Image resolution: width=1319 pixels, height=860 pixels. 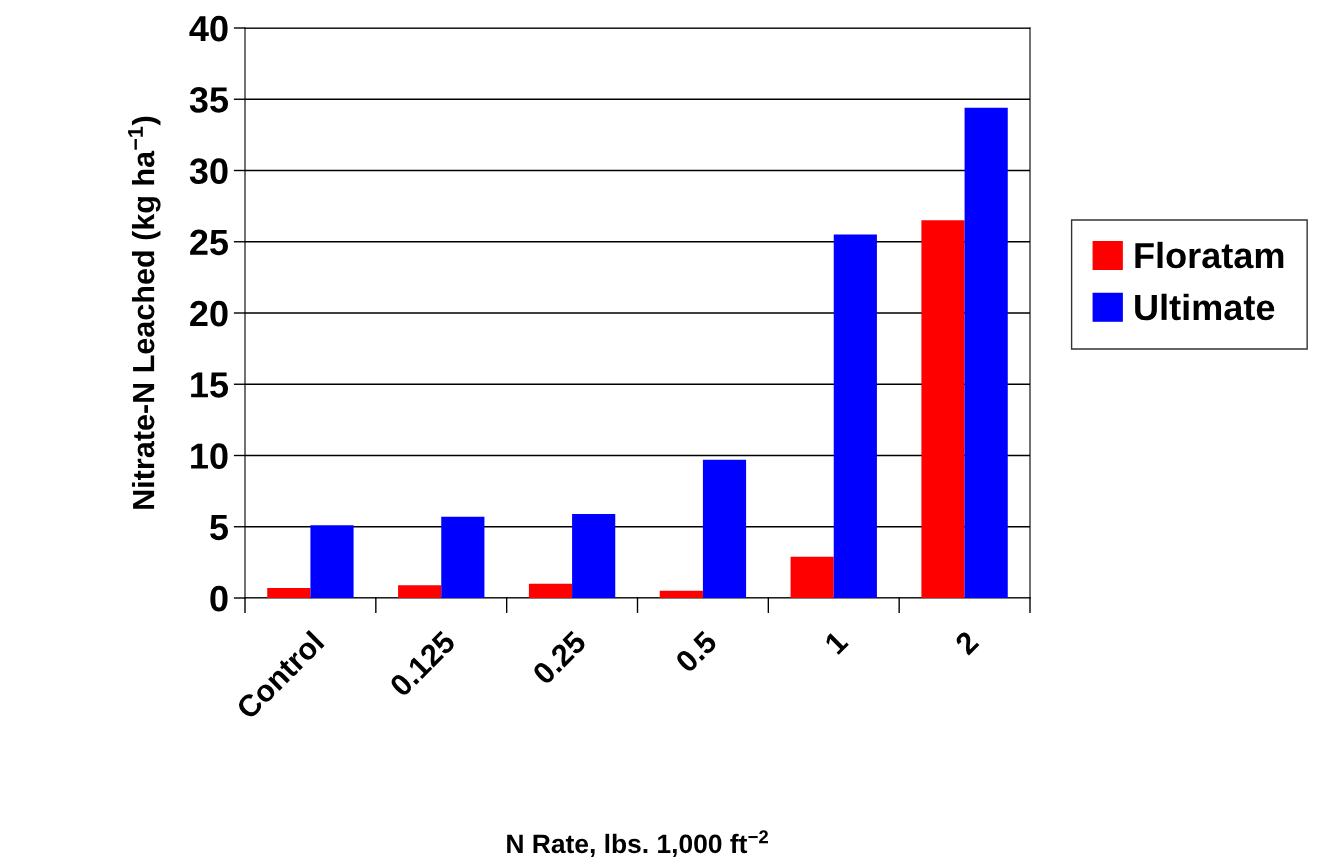 What do you see at coordinates (209, 313) in the screenshot?
I see `y-tick-label: 20` at bounding box center [209, 313].